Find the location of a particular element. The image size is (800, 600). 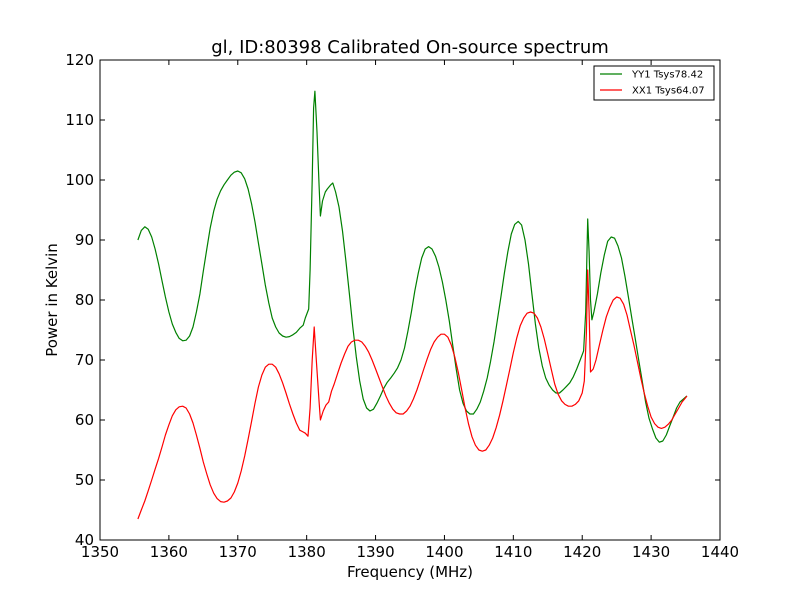

y-tick-label: 90 is located at coordinates (84, 240).